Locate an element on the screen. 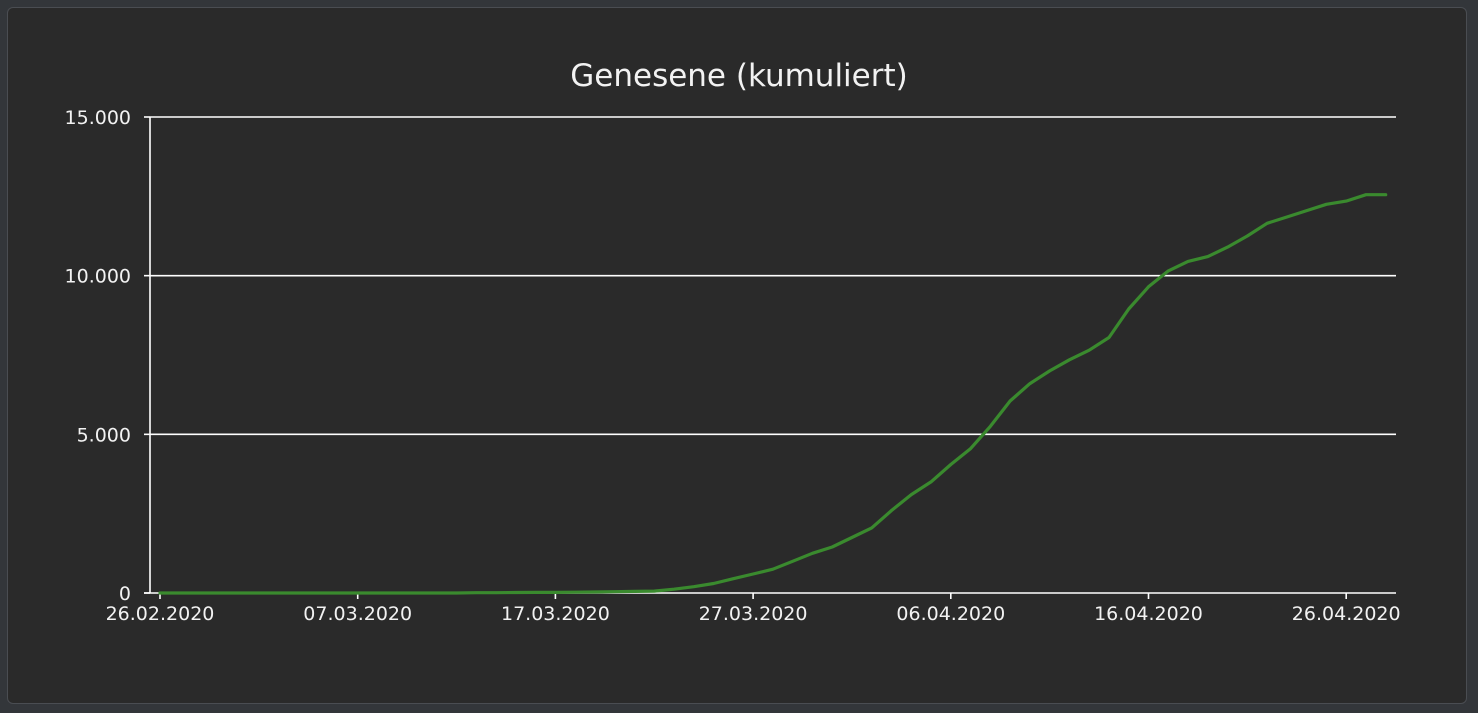  x-tick-label: 07.03.2020 is located at coordinates (357, 614).